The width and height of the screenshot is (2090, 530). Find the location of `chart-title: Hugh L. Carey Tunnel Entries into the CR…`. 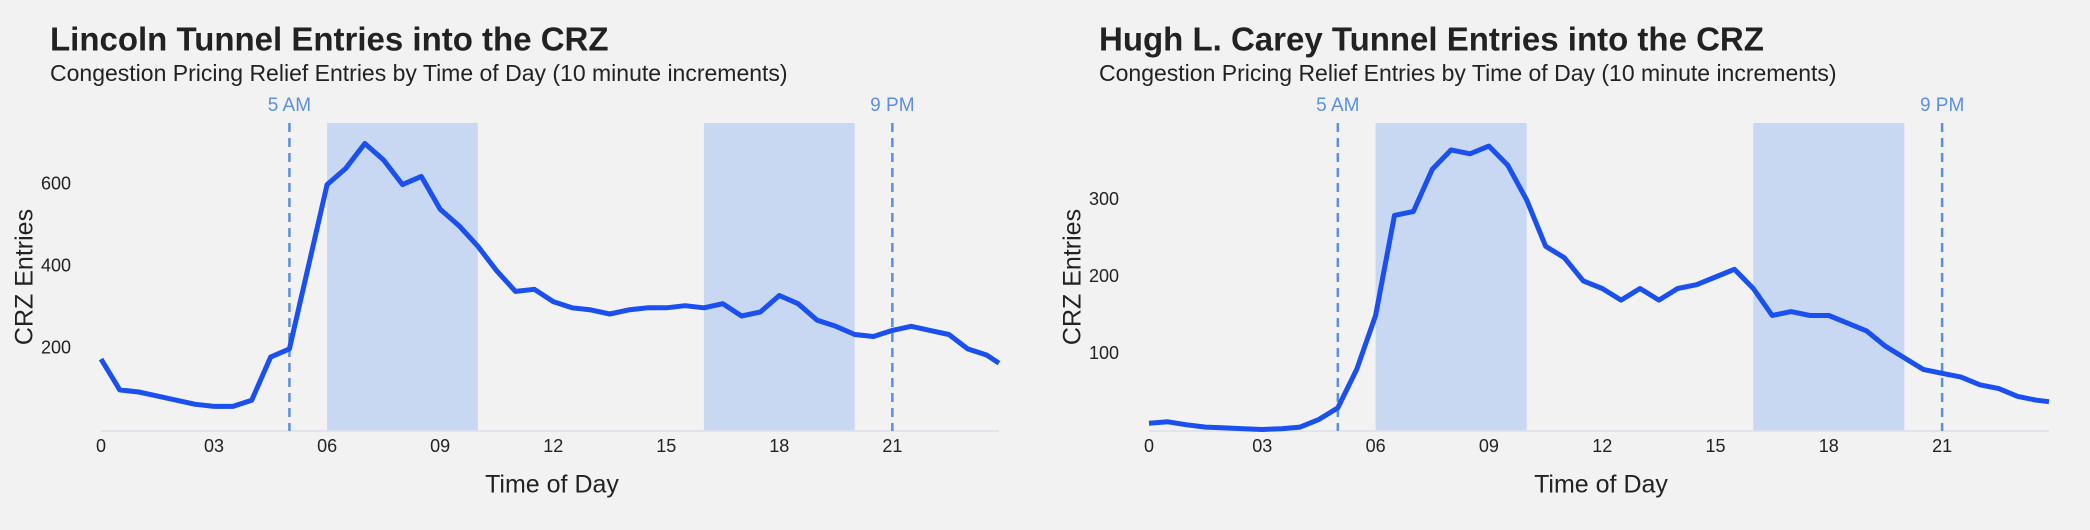

chart-title: Hugh L. Carey Tunnel Entries into the CR… is located at coordinates (1431, 39).